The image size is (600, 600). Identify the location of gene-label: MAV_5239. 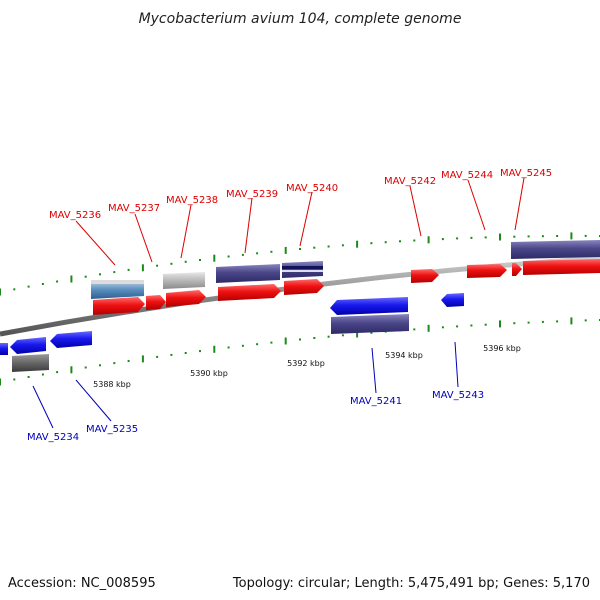
(252, 194).